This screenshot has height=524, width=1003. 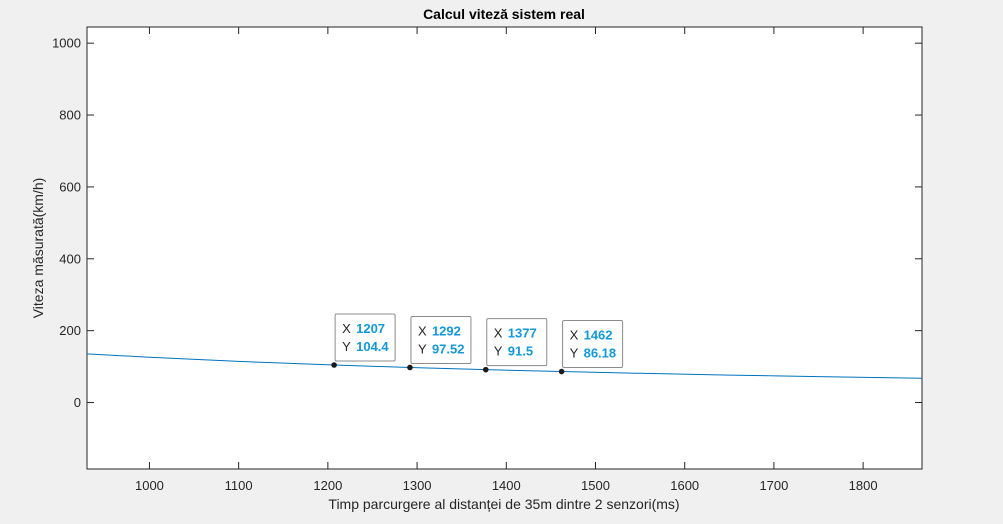 I want to click on y-tick-label: 800, so click(x=70, y=115).